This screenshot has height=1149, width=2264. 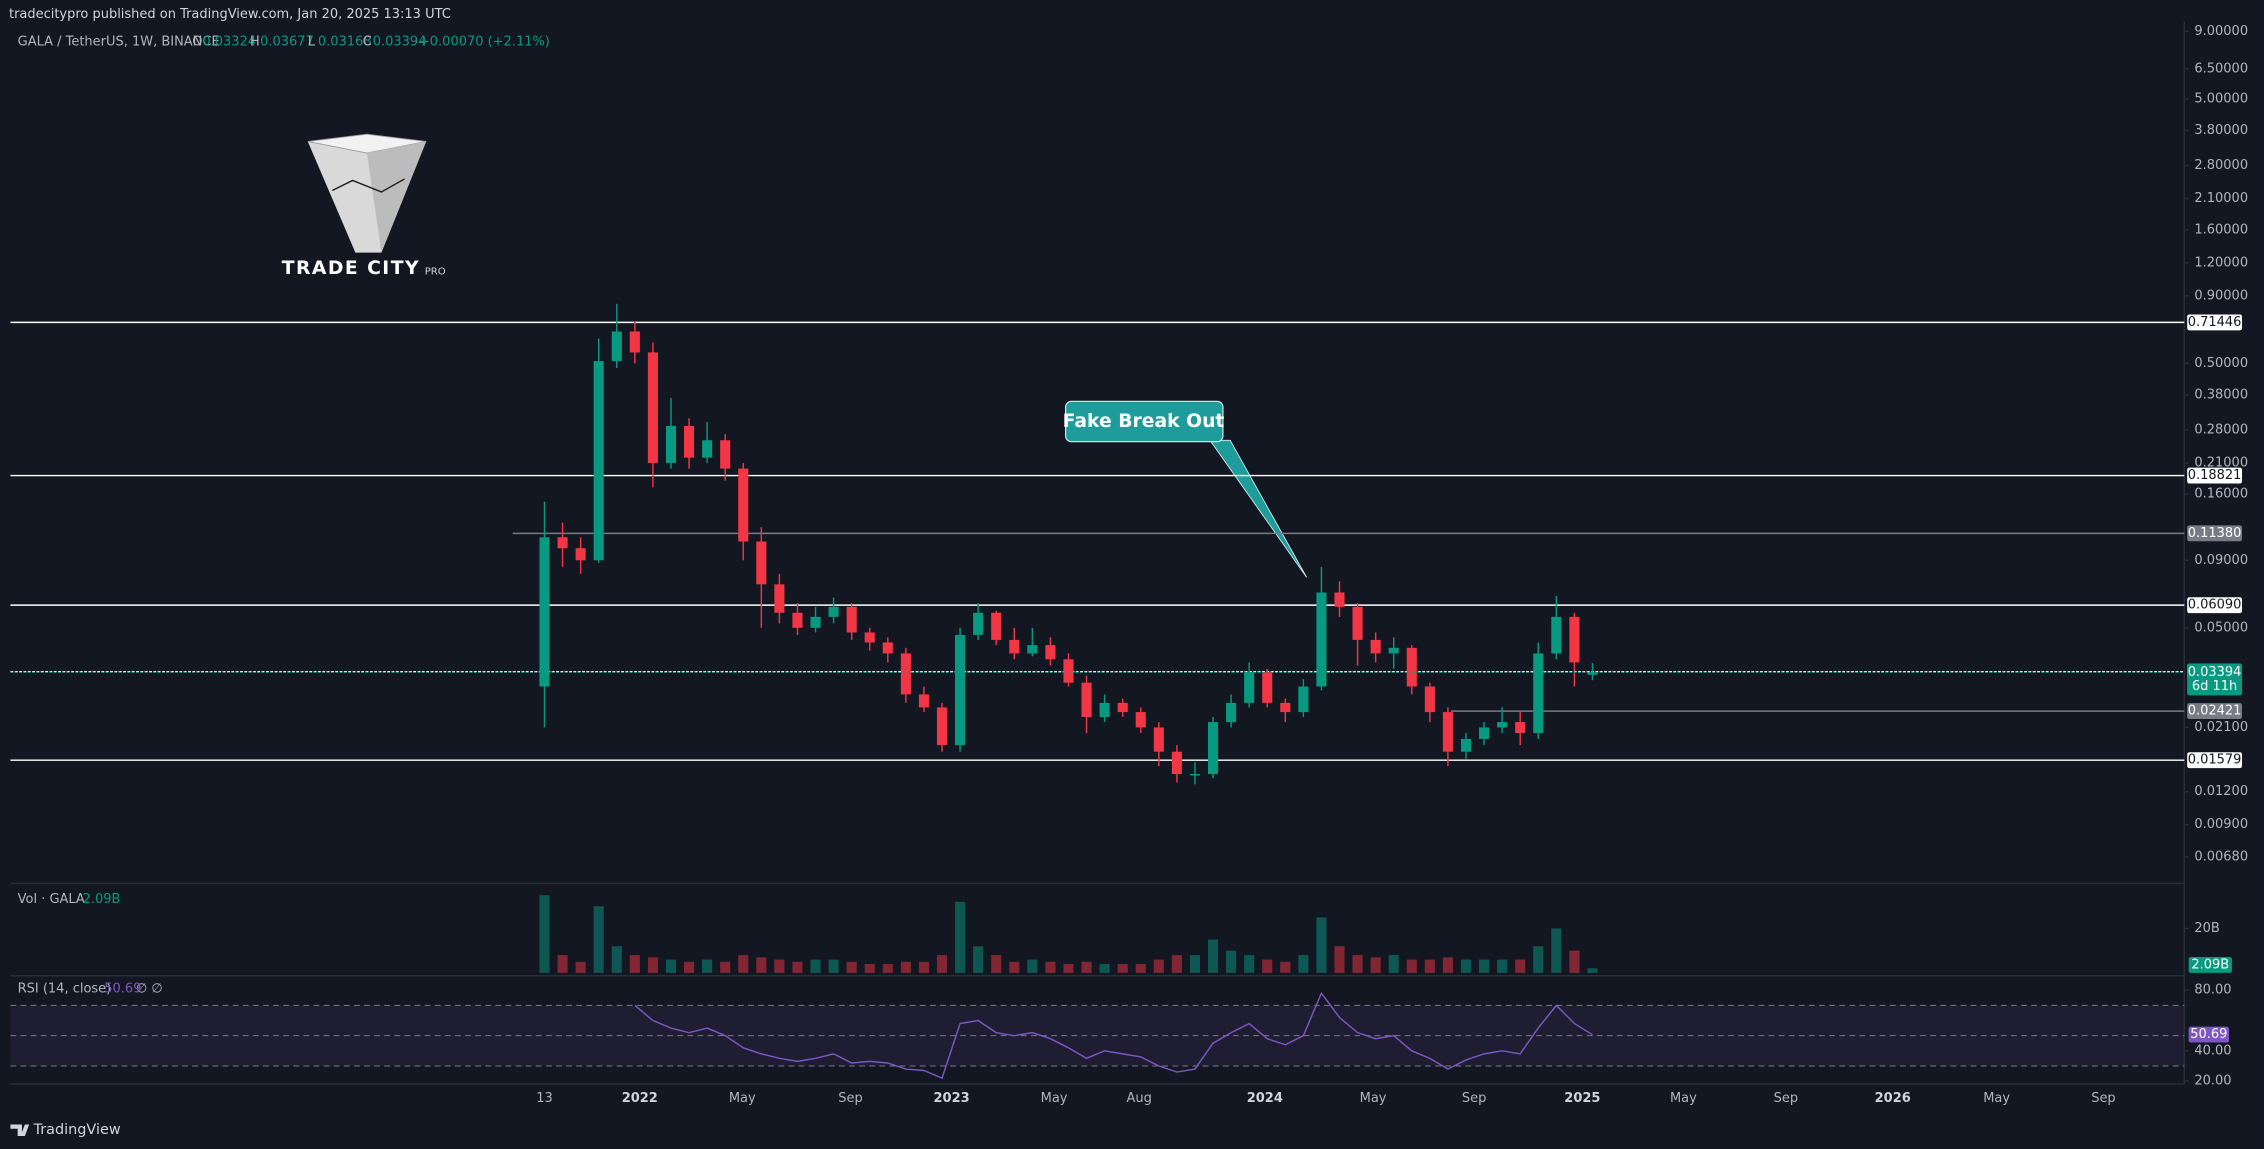 I want to click on level-label: 0.71446, so click(x=2215, y=322).